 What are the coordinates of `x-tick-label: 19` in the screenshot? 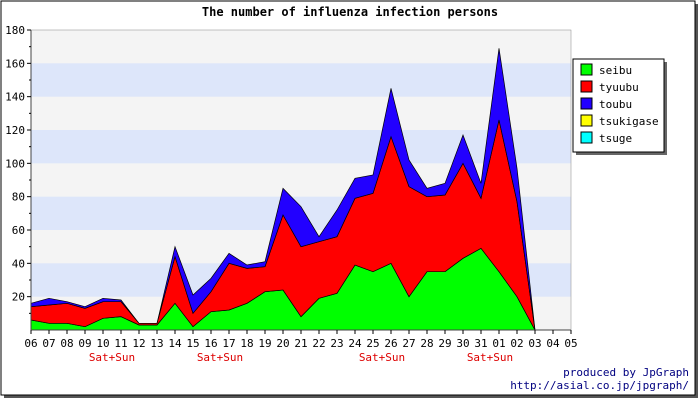 It's located at (264, 343).